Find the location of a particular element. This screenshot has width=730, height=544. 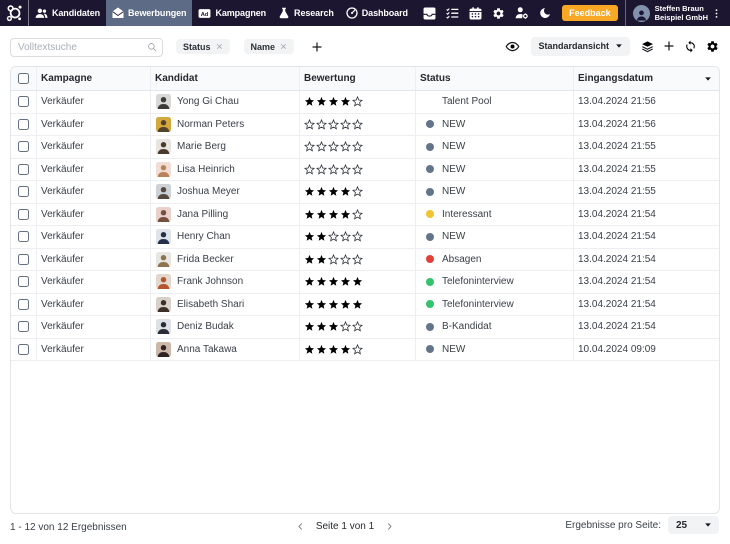

search-input is located at coordinates (86, 47).